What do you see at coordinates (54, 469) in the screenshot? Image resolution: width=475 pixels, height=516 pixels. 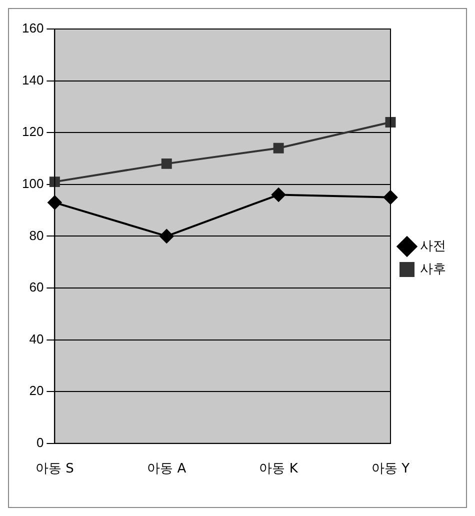 I see `x-tick-label: 아동 S` at bounding box center [54, 469].